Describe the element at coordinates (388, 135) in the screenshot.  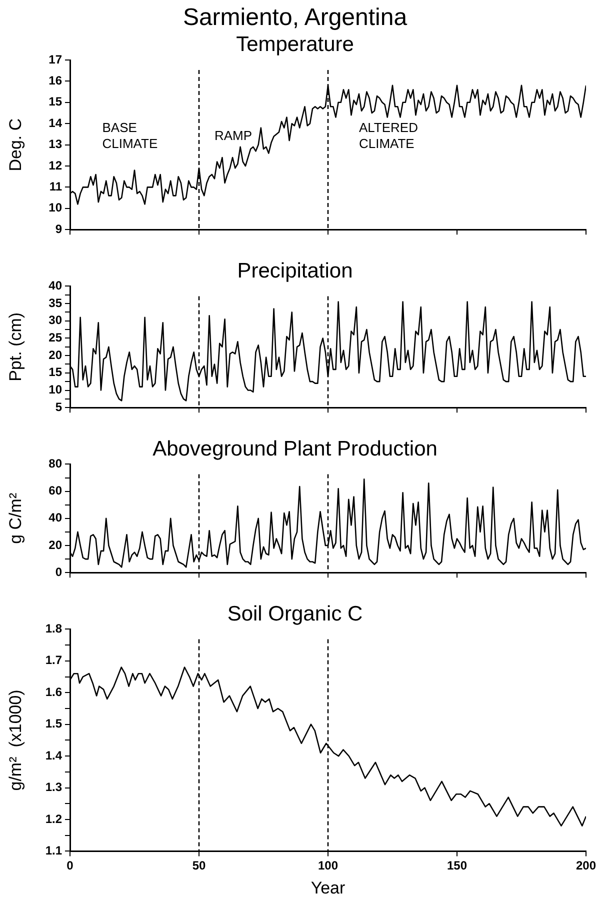
I see `annotation: ALTERED CLIMATE` at that location.